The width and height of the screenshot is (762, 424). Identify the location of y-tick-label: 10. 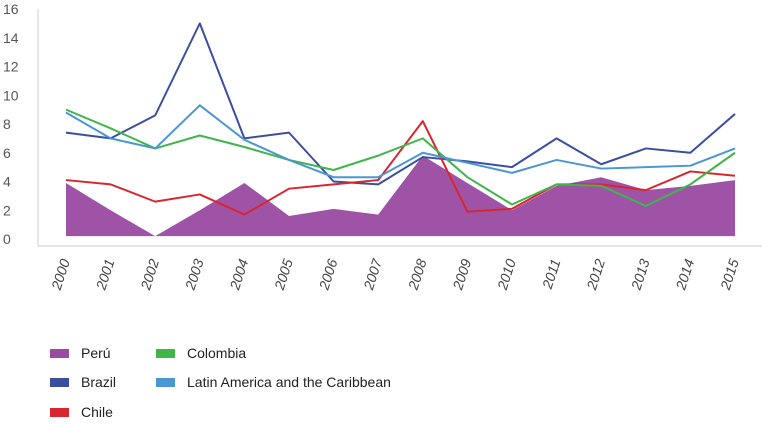
(11, 95).